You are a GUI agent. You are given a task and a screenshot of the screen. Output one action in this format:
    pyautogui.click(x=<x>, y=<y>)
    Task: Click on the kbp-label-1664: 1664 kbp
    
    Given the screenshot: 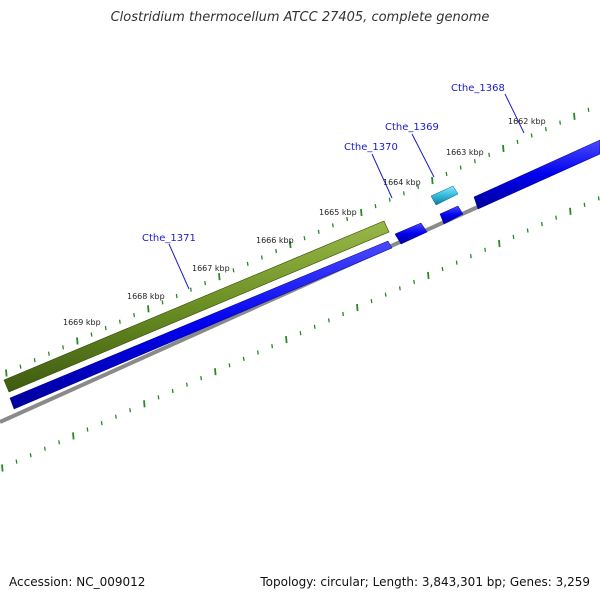 What is the action you would take?
    pyautogui.click(x=402, y=182)
    